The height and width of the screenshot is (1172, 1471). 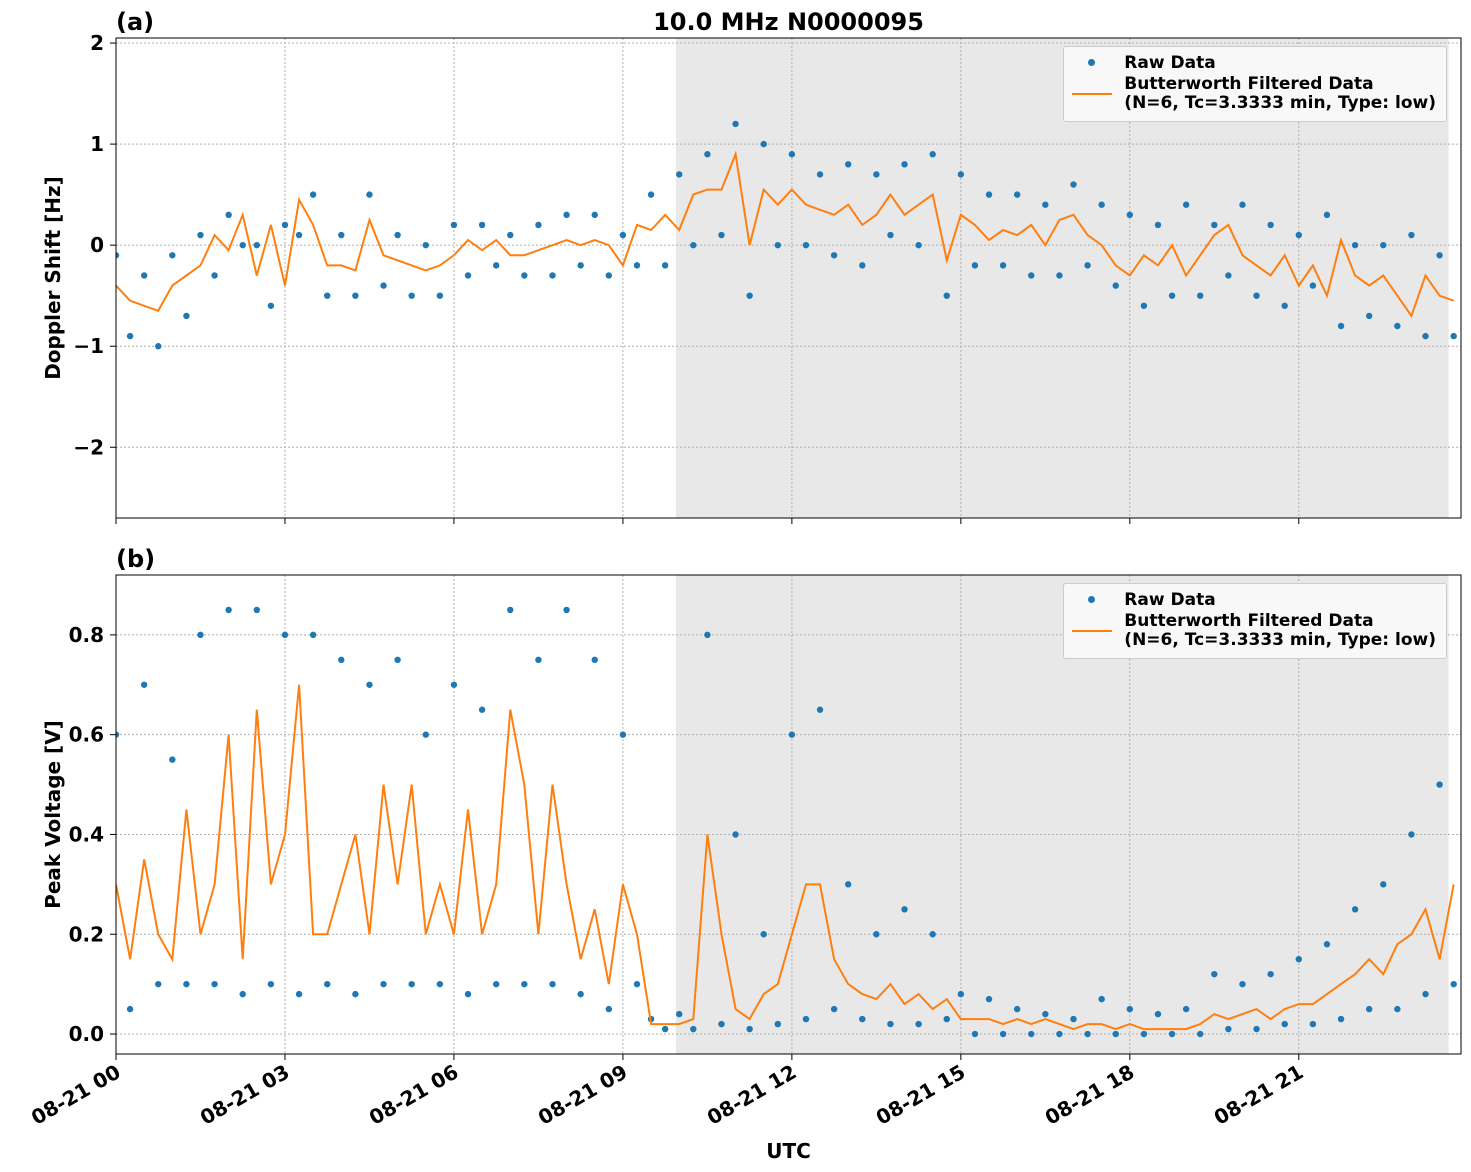 I want to click on x-tick-label: 08-21 09, so click(x=583, y=1095).